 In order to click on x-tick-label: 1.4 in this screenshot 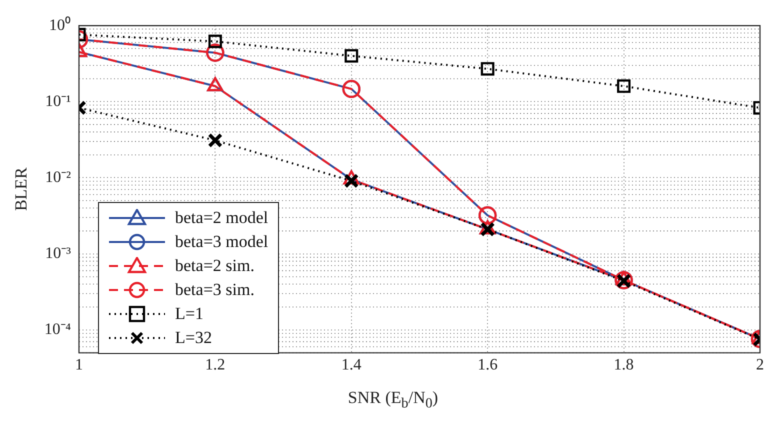, I will do `click(351, 365)`.